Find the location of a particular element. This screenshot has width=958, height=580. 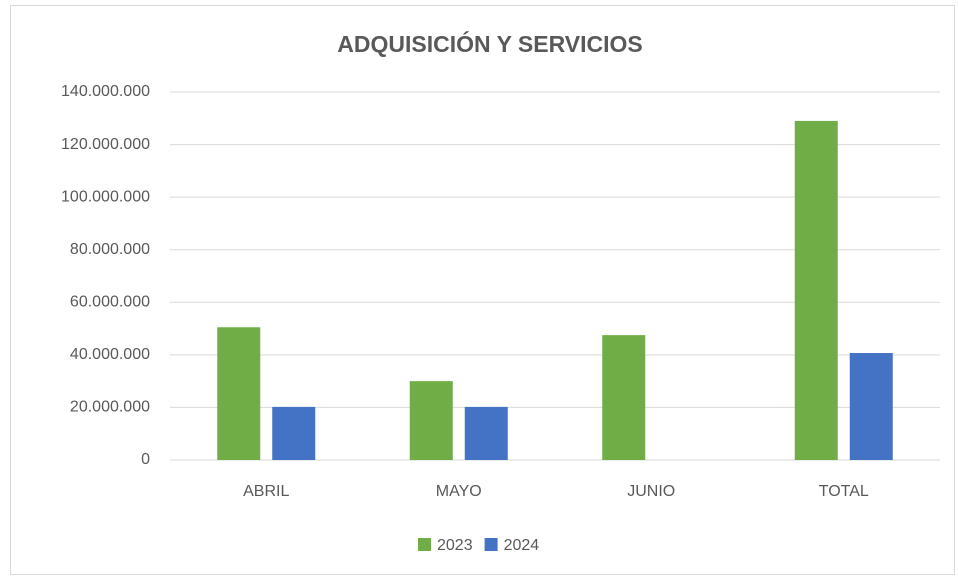

y-tick-label: 100.000.000 is located at coordinates (105, 196).